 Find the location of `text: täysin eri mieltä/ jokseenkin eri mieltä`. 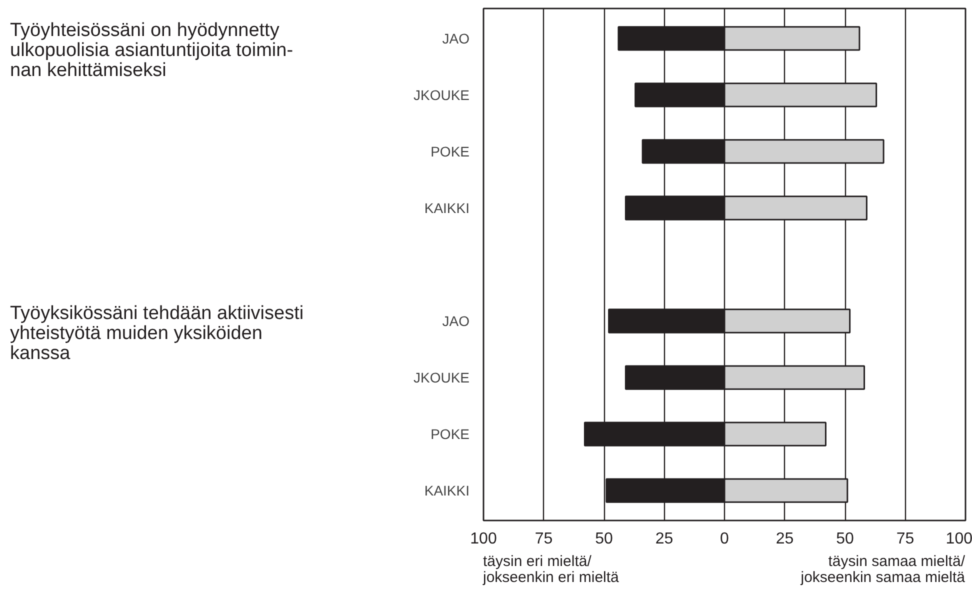

text: täysin eri mieltä/ jokseenkin eri mieltä is located at coordinates (551, 569).